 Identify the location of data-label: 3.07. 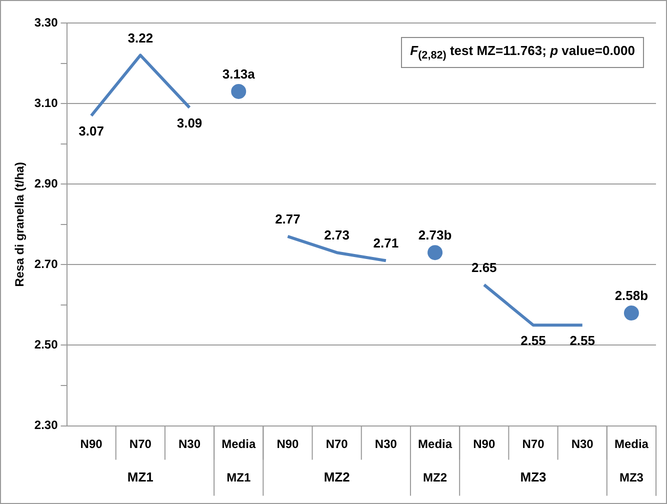
(91, 131).